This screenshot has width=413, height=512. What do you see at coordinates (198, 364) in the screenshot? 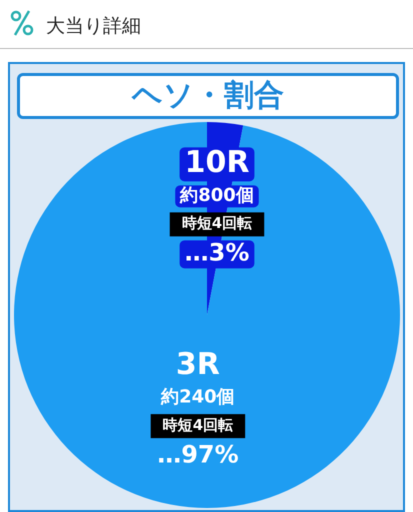
I see `slice-label: 3R` at bounding box center [198, 364].